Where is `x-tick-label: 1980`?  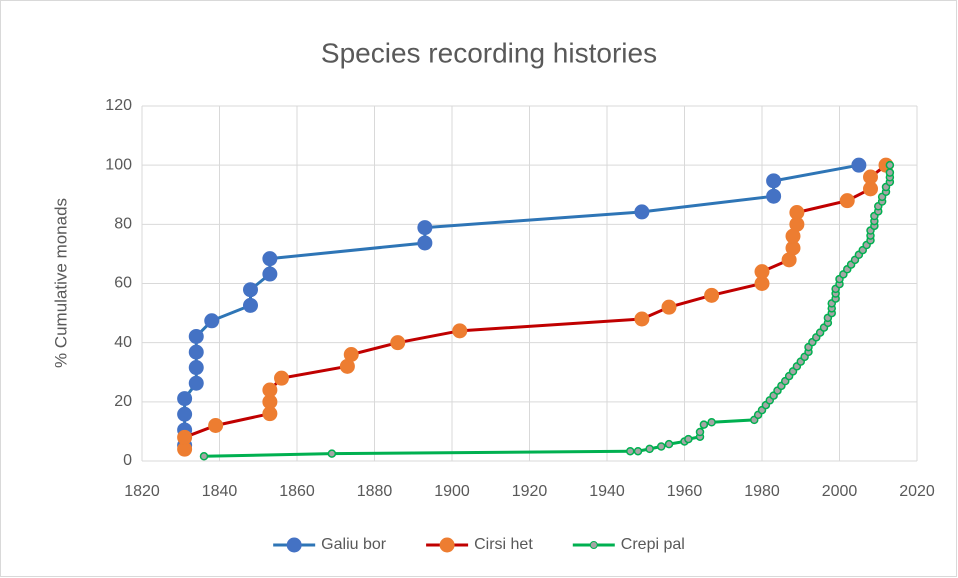 x-tick-label: 1980 is located at coordinates (762, 491).